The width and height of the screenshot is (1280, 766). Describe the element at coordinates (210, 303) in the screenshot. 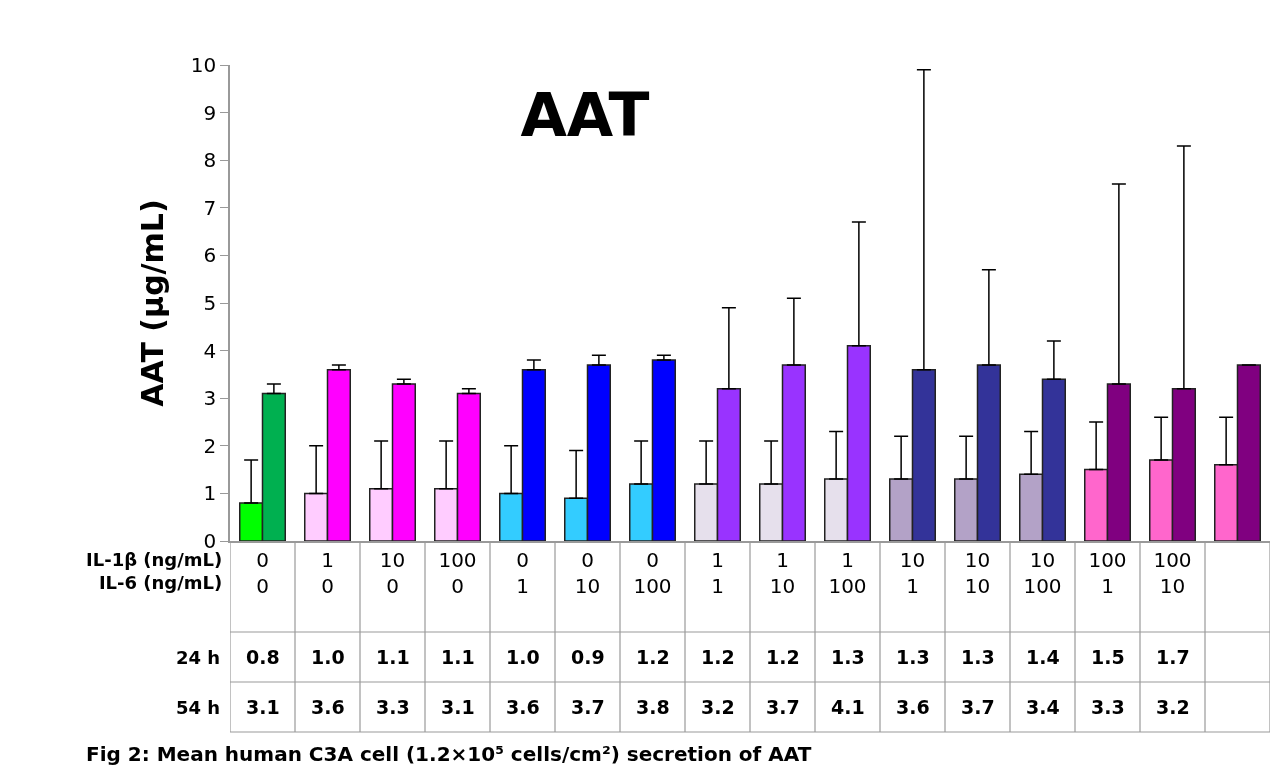

I see `y-tick-label: 5` at that location.